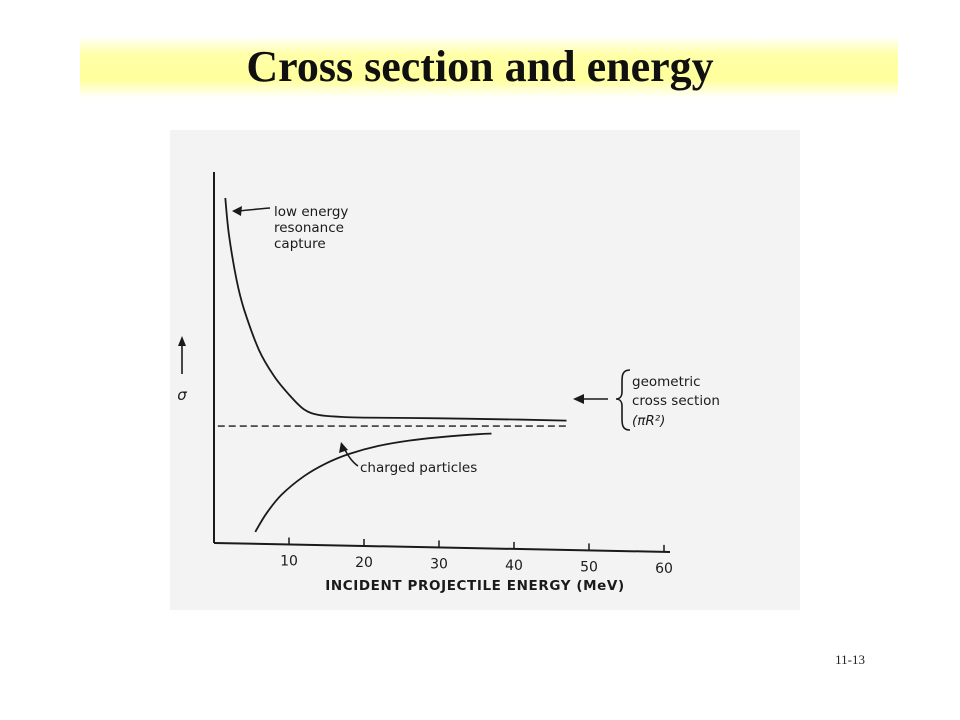 The height and width of the screenshot is (720, 960). Describe the element at coordinates (476, 557) in the screenshot. I see `ticks-layer: 10 20 30 40 50 60` at that location.